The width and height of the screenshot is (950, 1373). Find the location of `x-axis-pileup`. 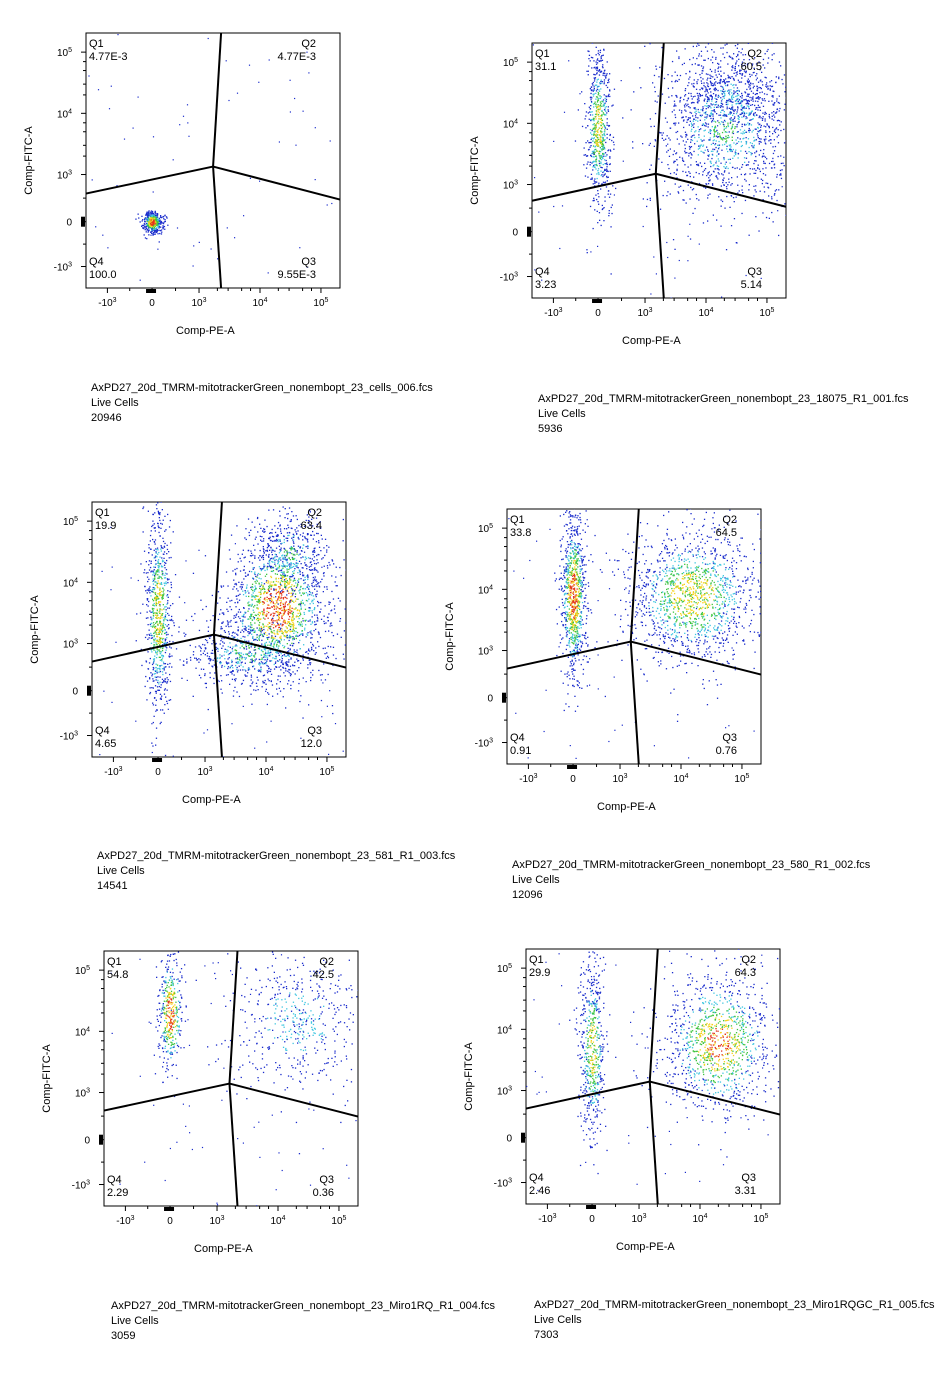

x-axis-pileup is located at coordinates (151, 291).